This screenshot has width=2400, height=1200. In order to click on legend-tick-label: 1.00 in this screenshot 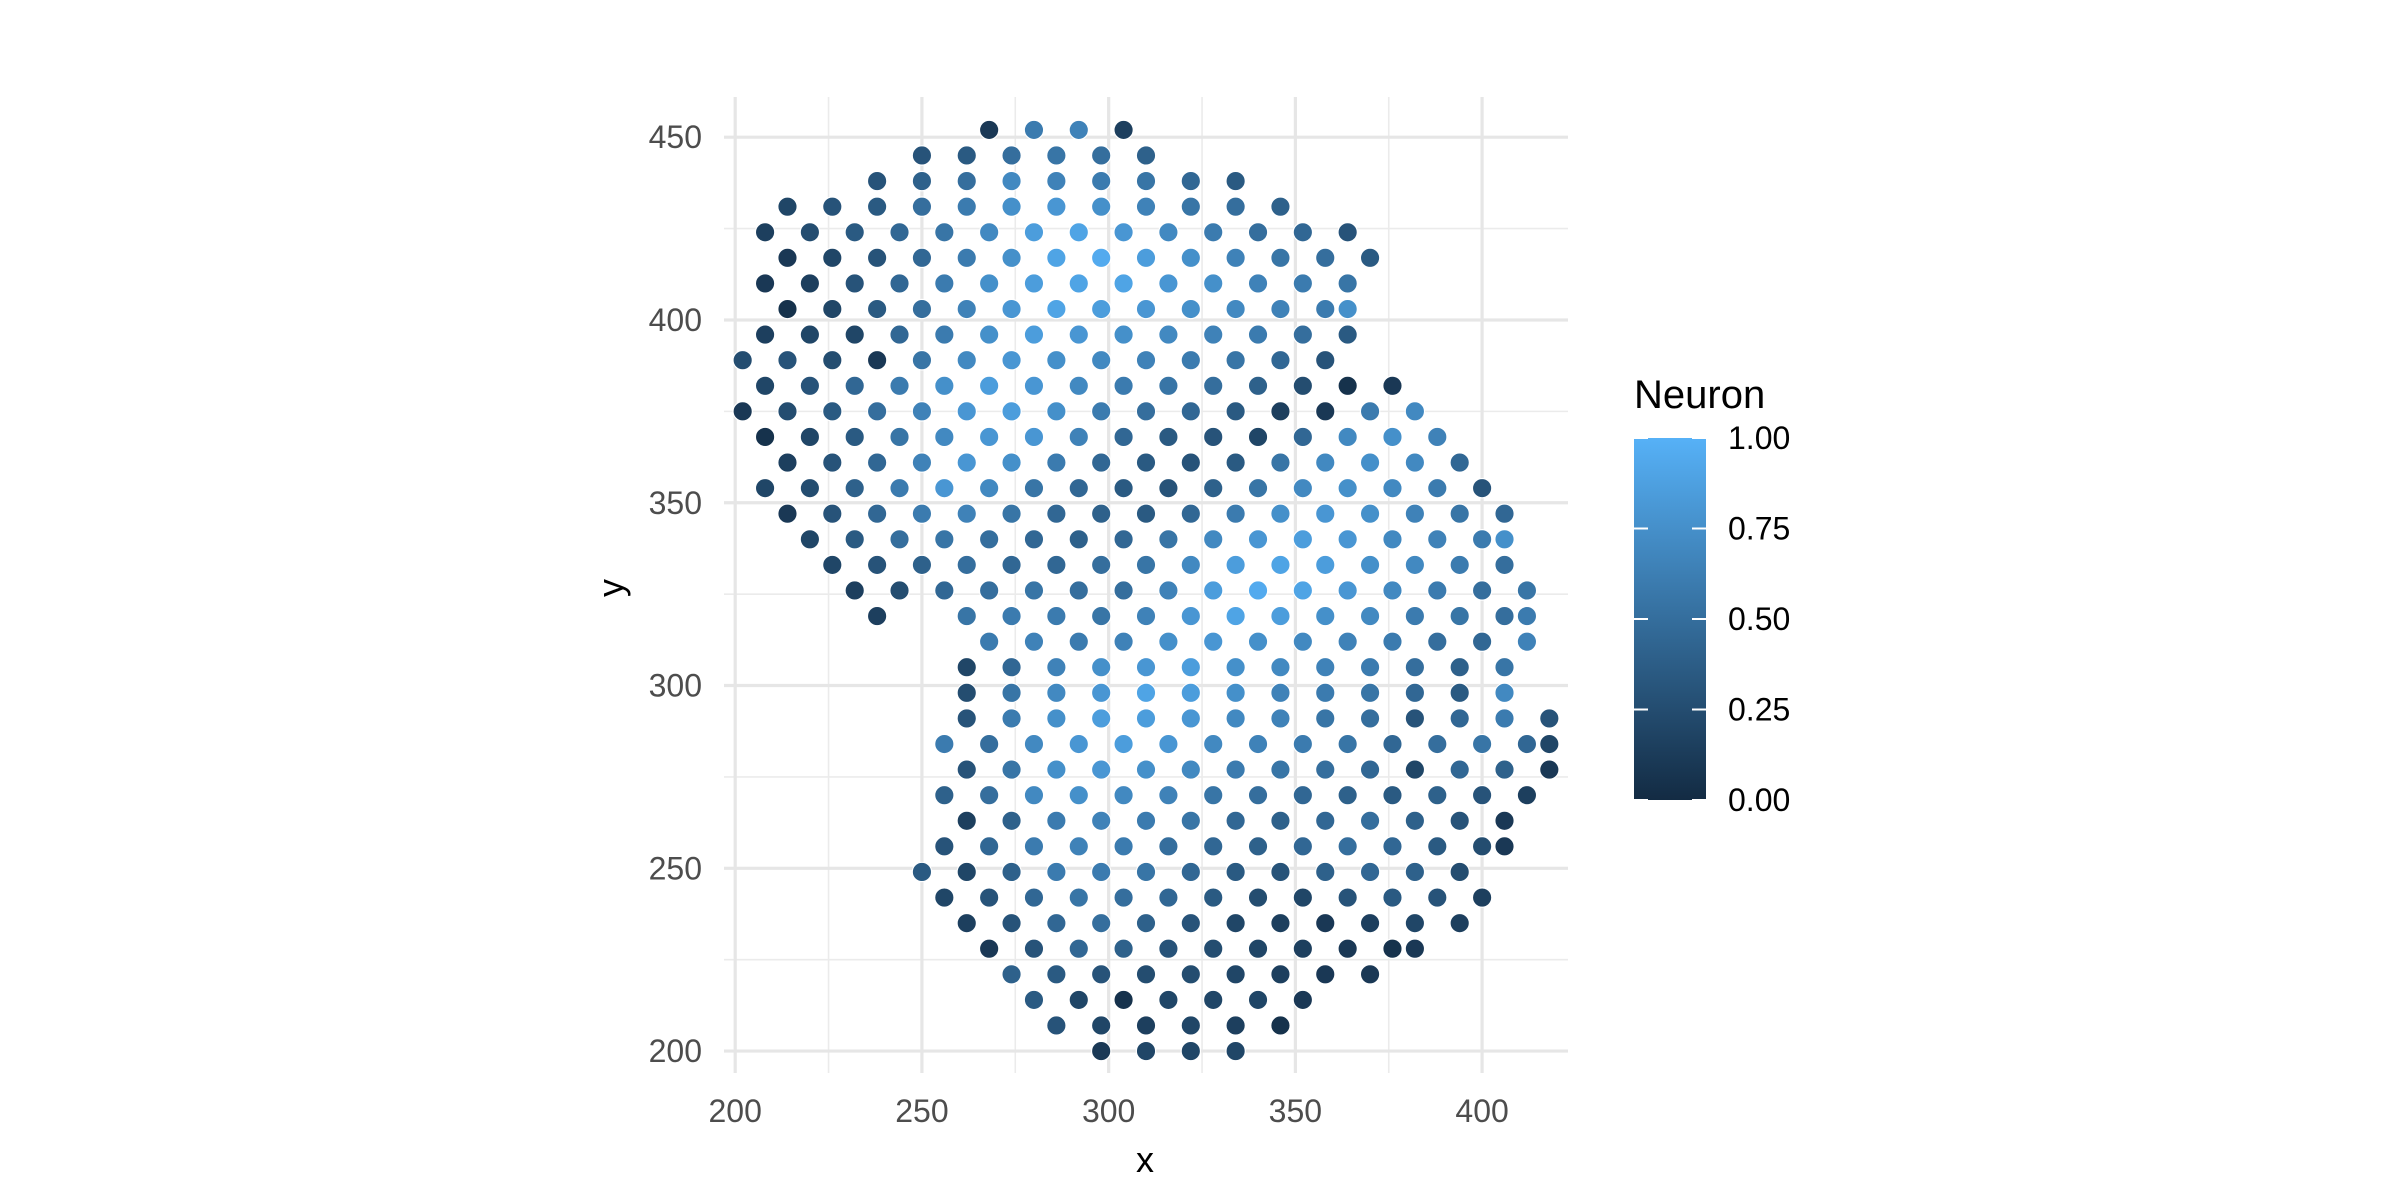, I will do `click(1759, 438)`.